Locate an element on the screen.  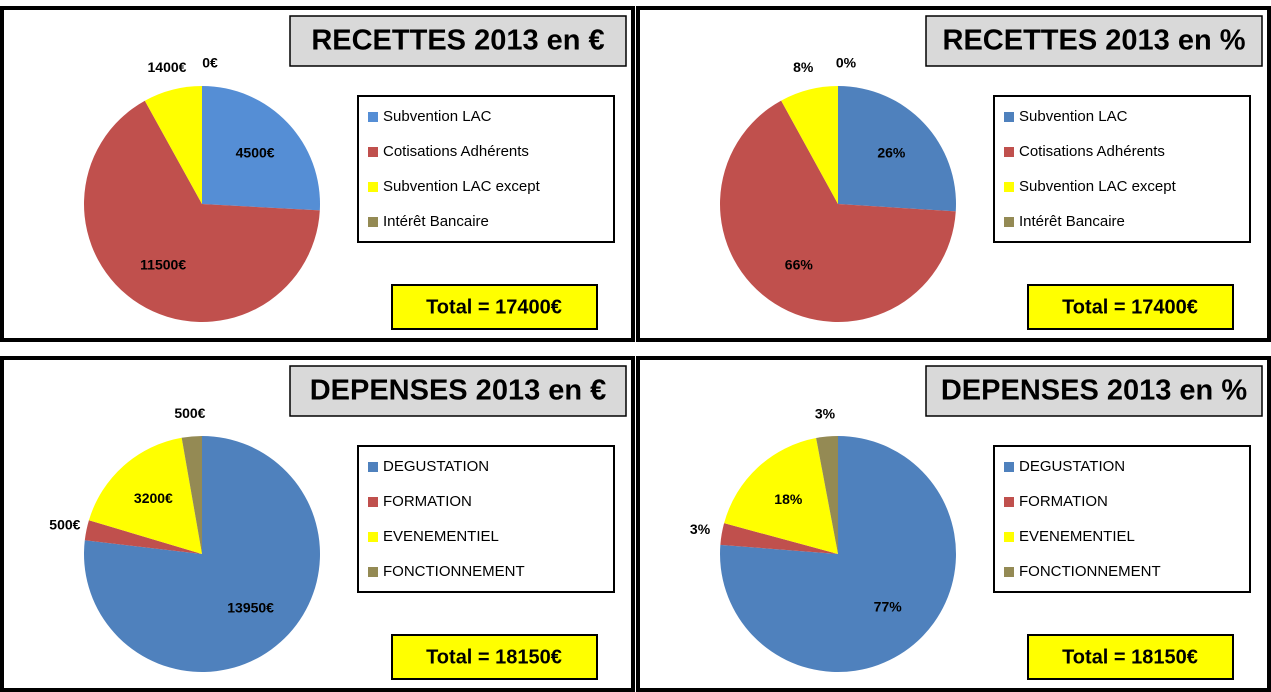
chart-title: RECETTES 2013 en % is located at coordinates (1094, 41).